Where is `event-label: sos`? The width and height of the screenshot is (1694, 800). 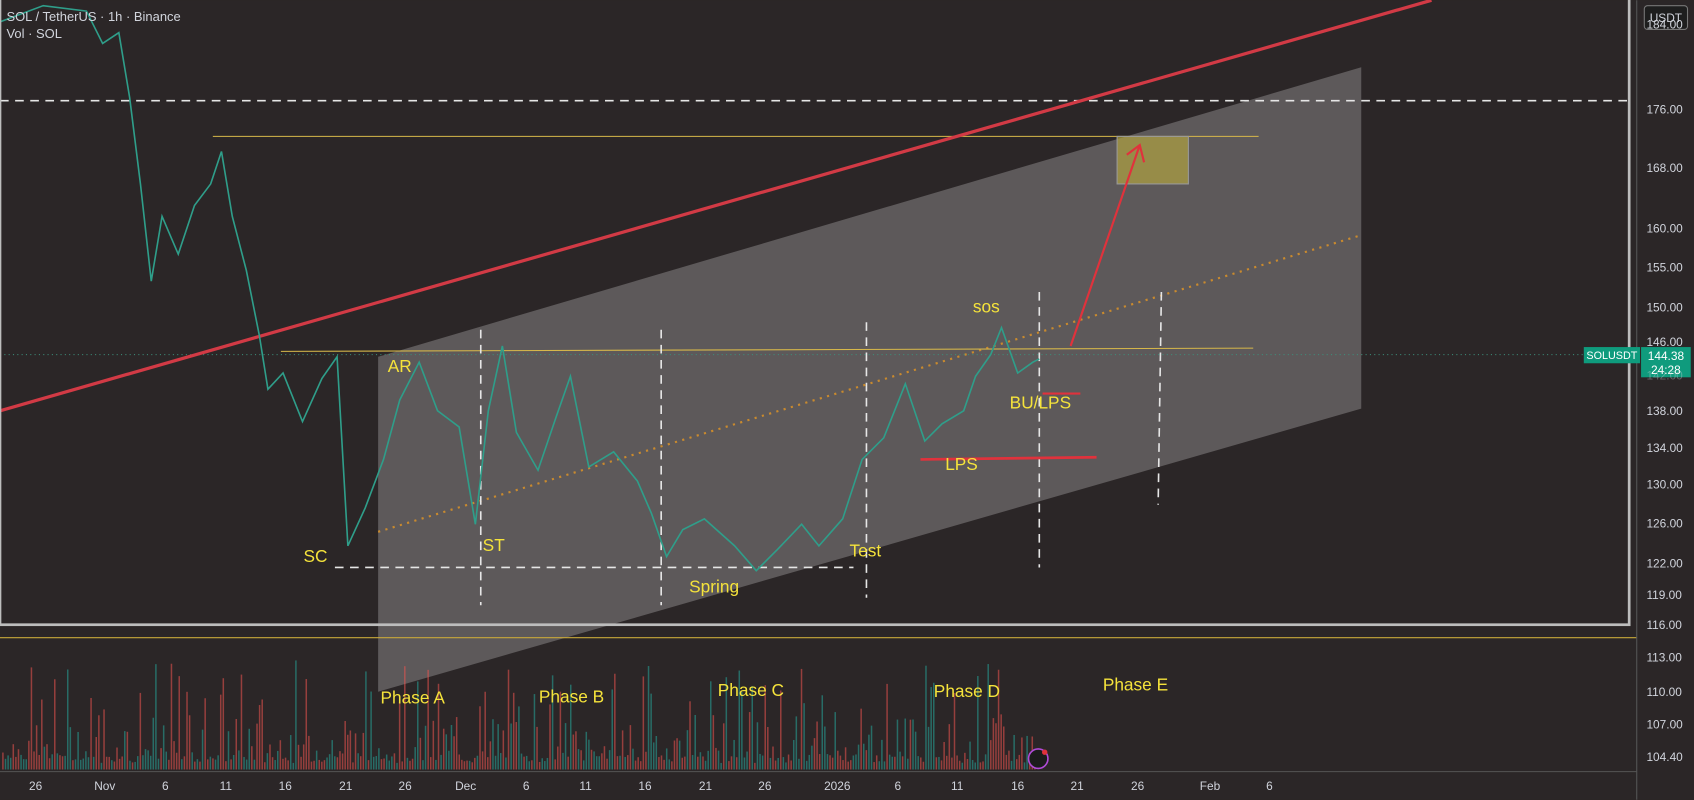 event-label: sos is located at coordinates (986, 306).